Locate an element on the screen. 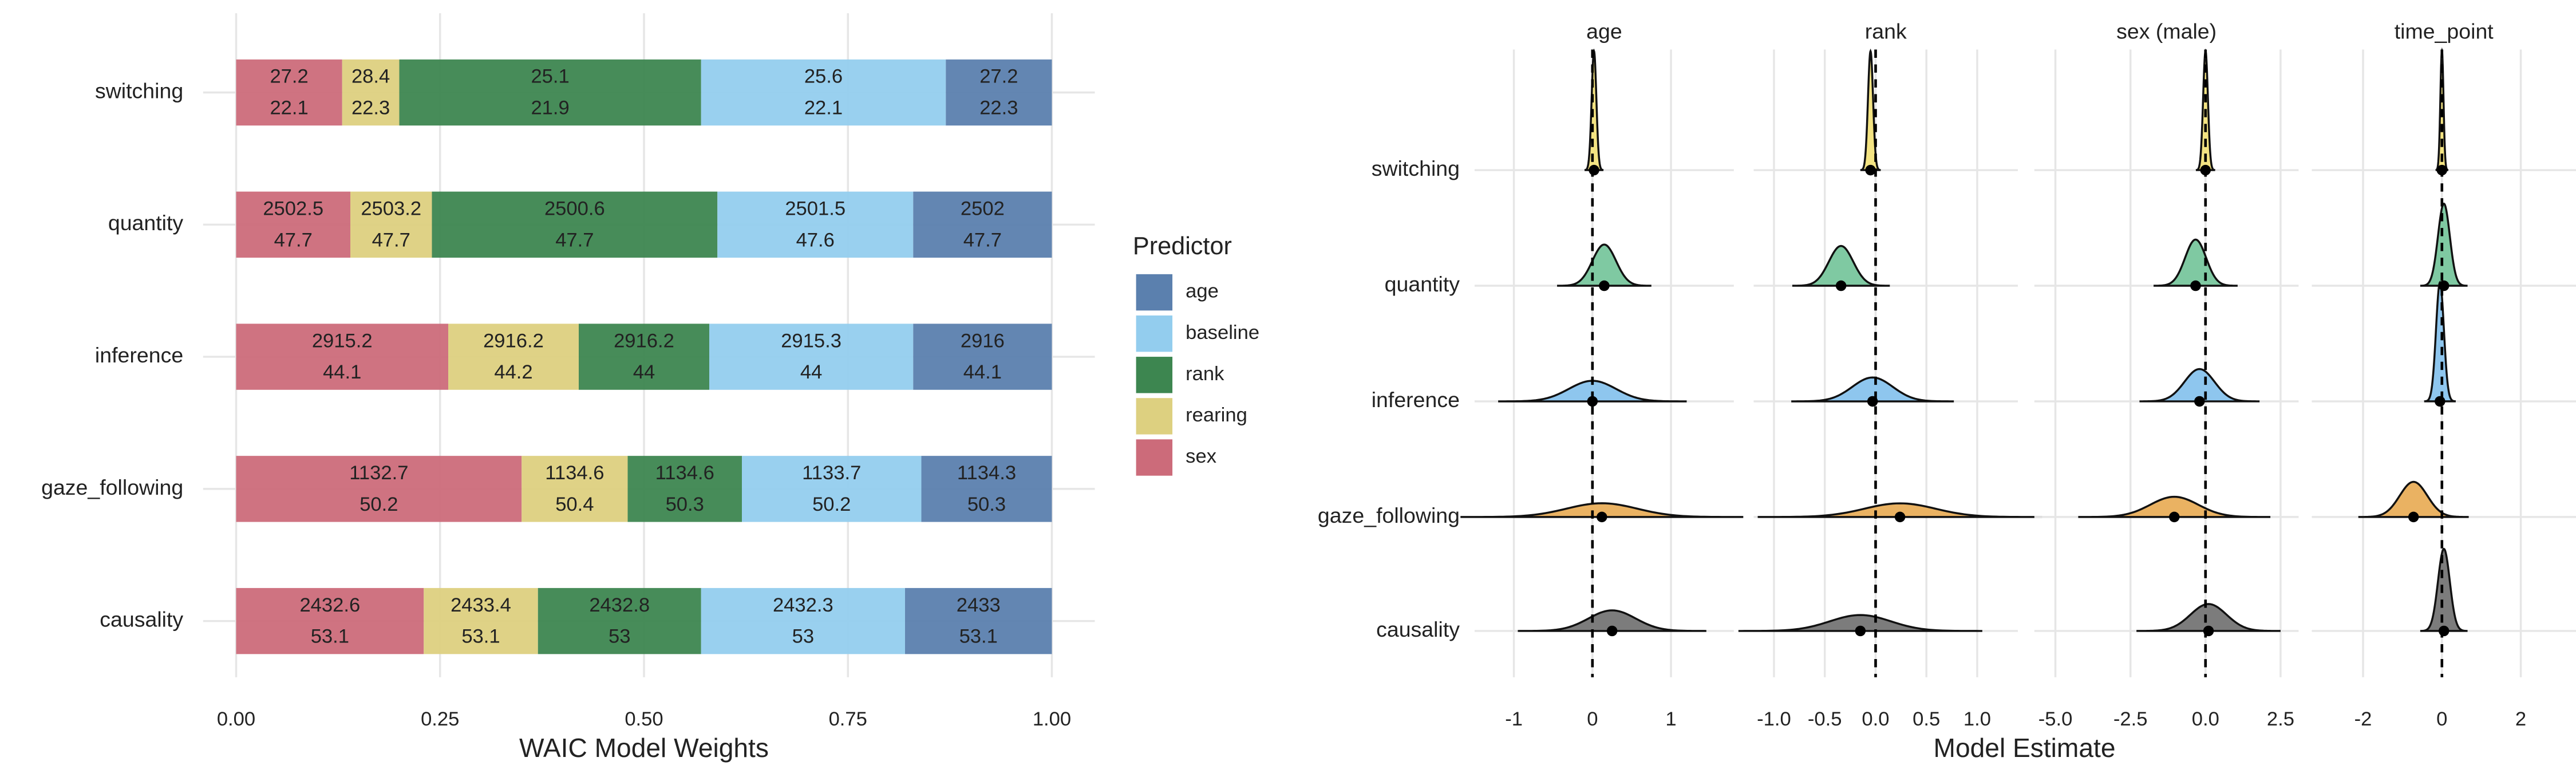  x-tick-label: -2.5 is located at coordinates (2130, 719).